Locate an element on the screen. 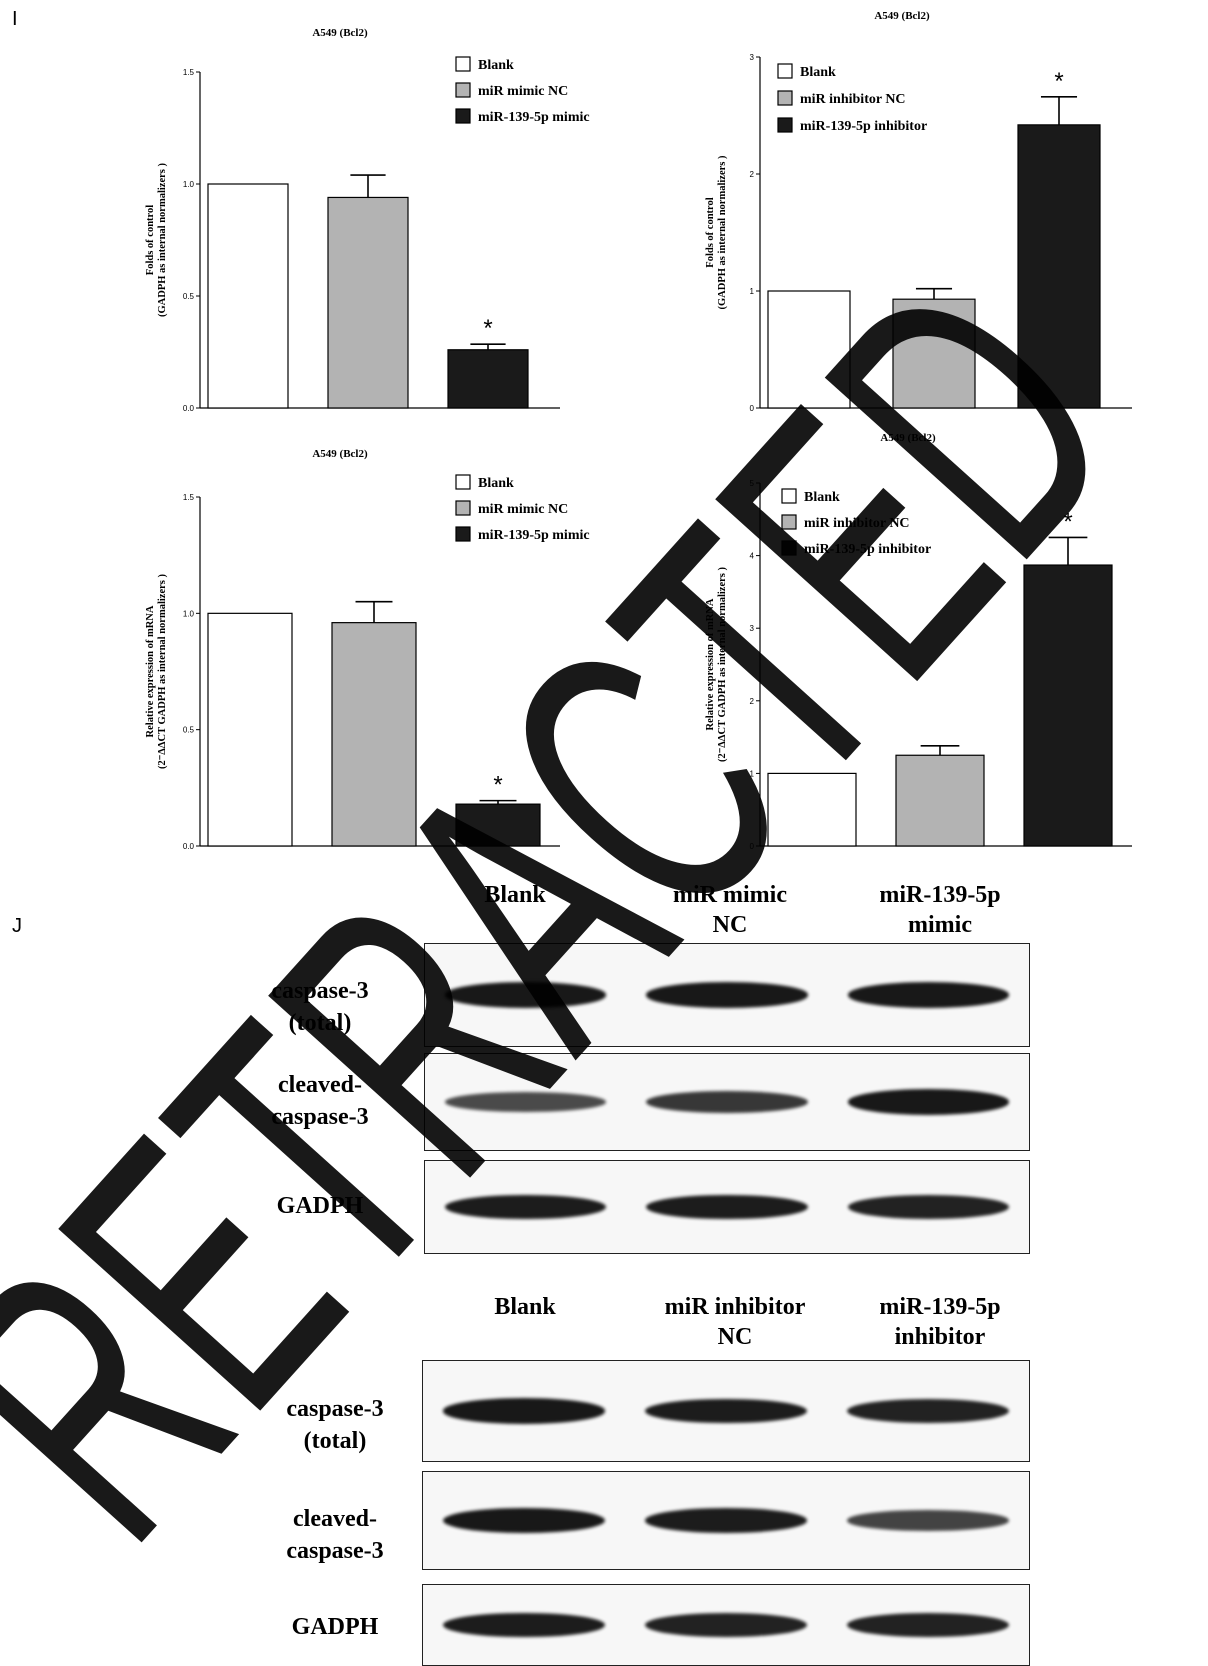 The width and height of the screenshot is (1208, 1666). y-axis-label: (GADPH as internal normalizers ) is located at coordinates (162, 240).